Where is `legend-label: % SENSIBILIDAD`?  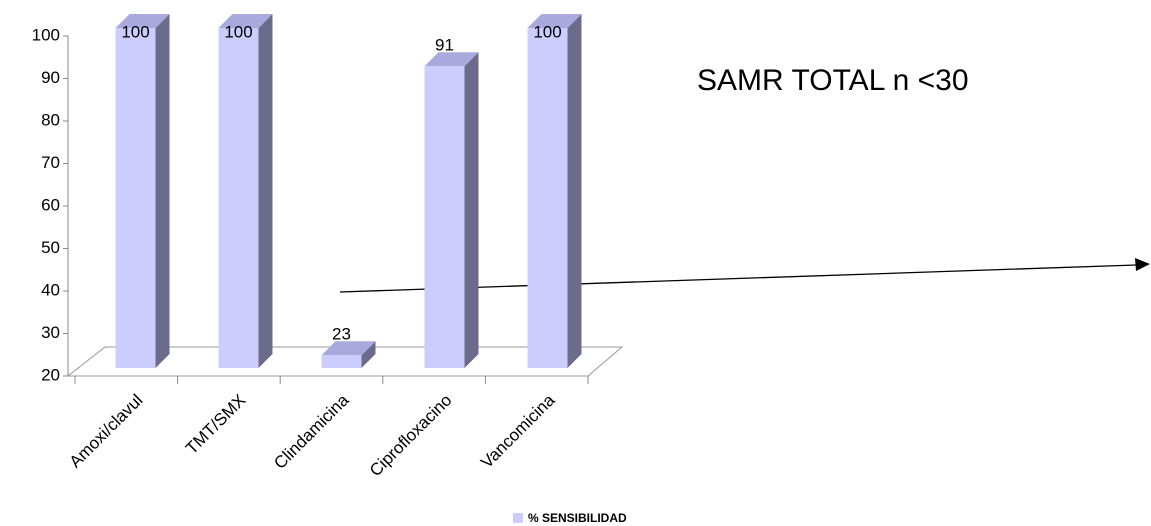
legend-label: % SENSIBILIDAD is located at coordinates (577, 518).